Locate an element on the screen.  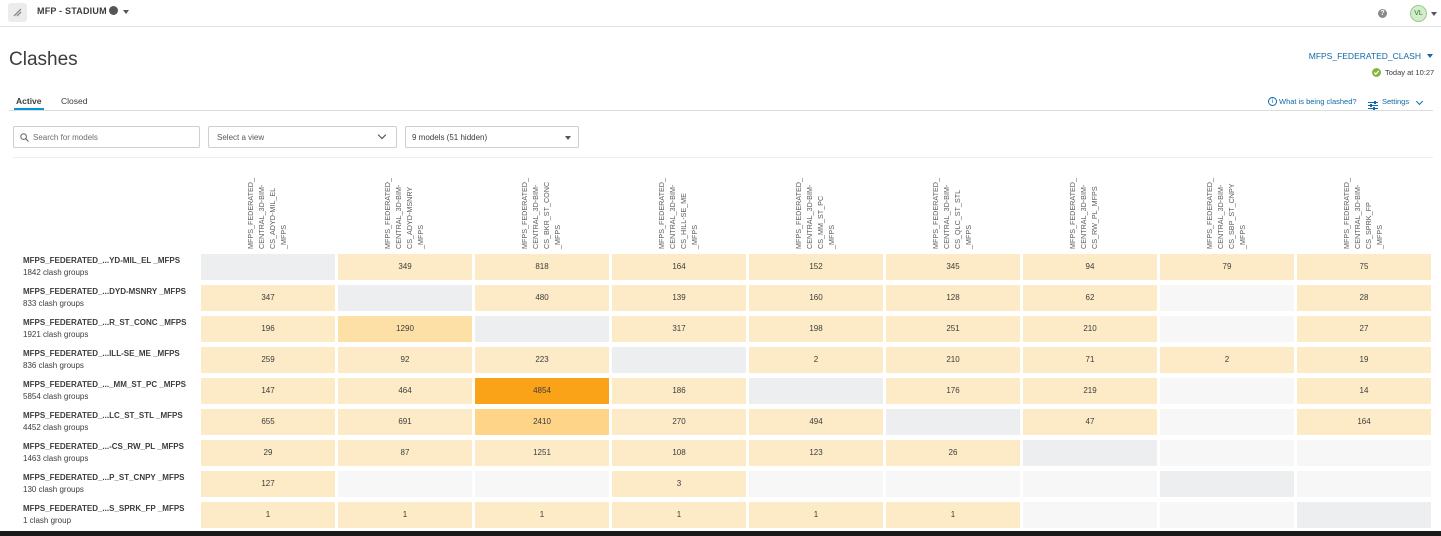
search-box is located at coordinates (106, 137).